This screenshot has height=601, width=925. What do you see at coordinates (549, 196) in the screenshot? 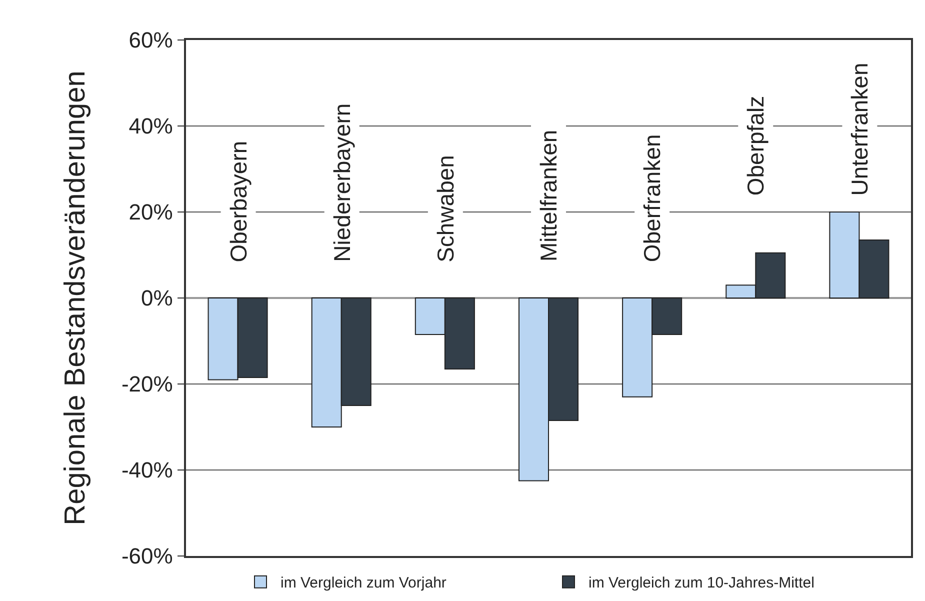
I see `x-tick-label: Mittelfranken` at bounding box center [549, 196].